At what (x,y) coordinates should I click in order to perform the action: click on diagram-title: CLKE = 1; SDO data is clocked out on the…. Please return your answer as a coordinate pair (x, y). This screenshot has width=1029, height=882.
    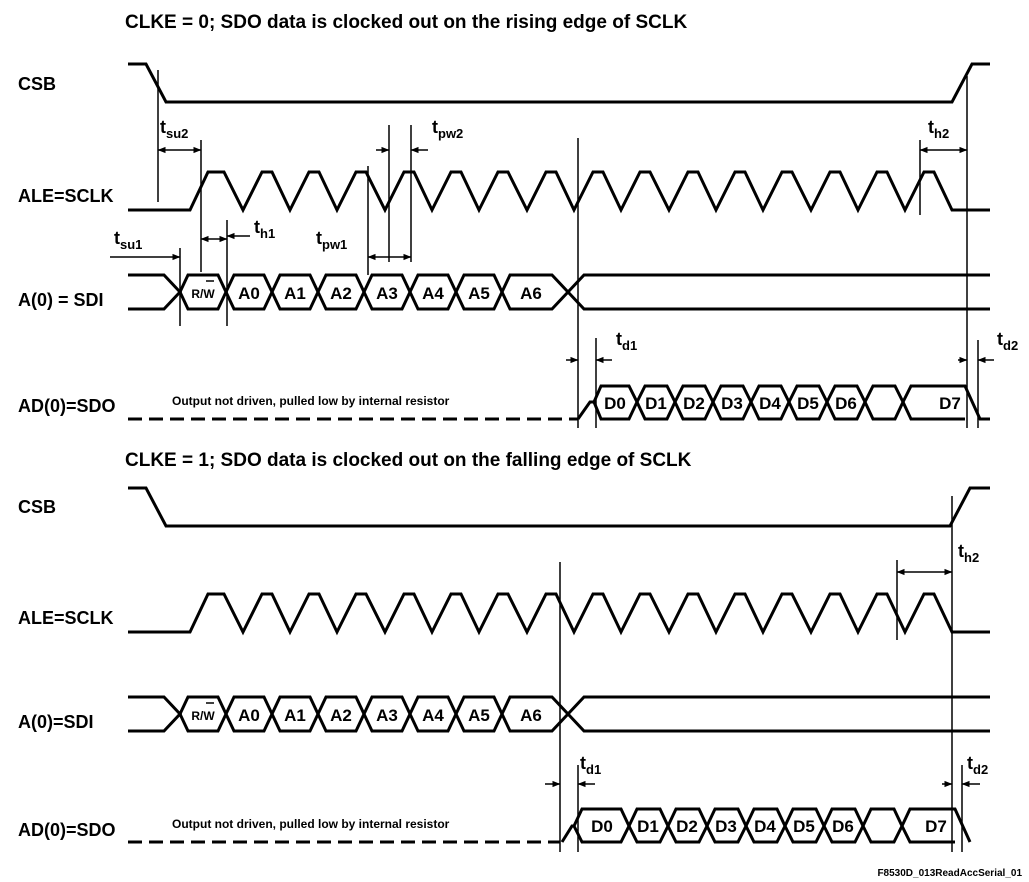
    Looking at the image, I should click on (408, 460).